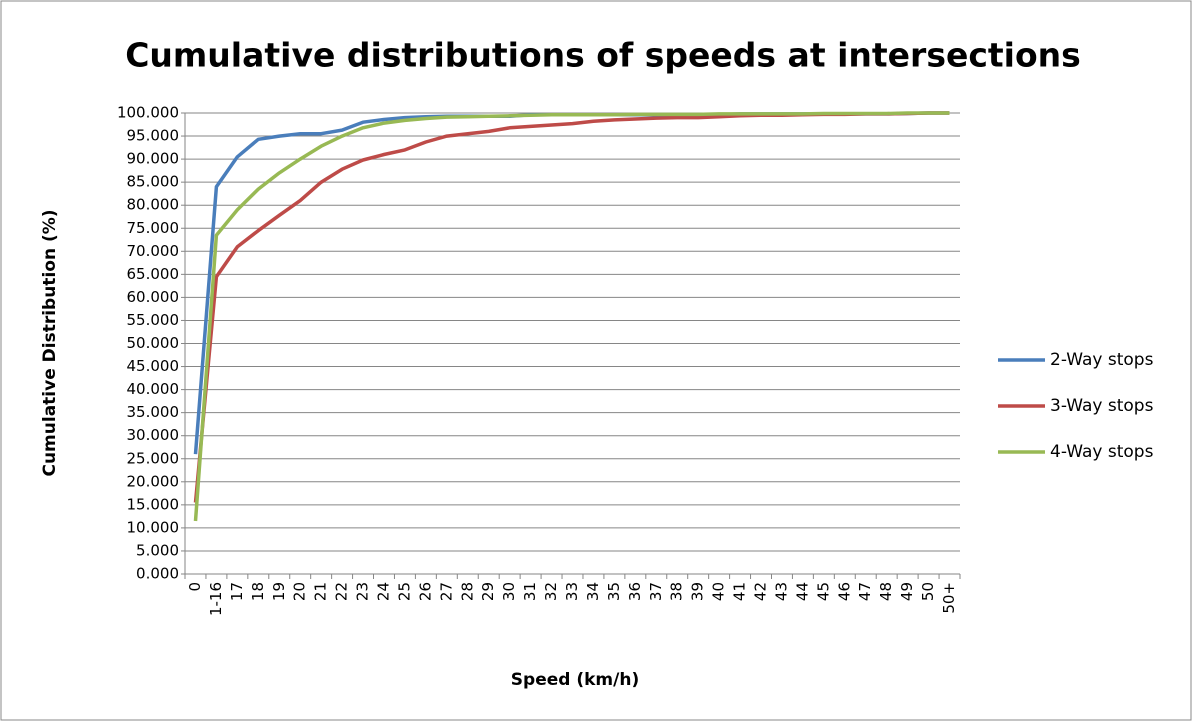  Describe the element at coordinates (153, 435) in the screenshot. I see `y-tick-label: 30.000` at that location.